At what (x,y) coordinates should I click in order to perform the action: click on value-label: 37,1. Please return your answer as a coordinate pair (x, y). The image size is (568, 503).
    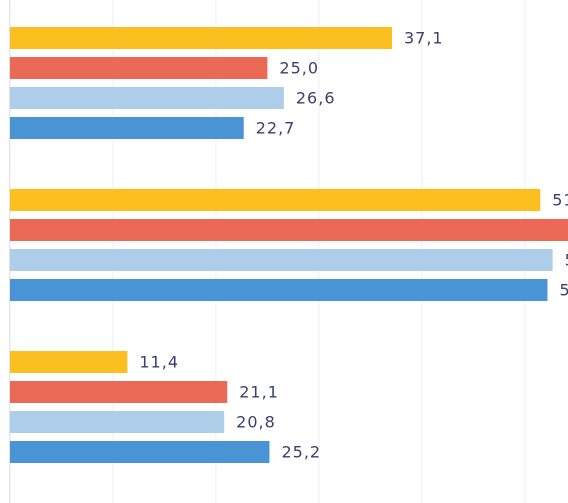
    Looking at the image, I should click on (424, 38).